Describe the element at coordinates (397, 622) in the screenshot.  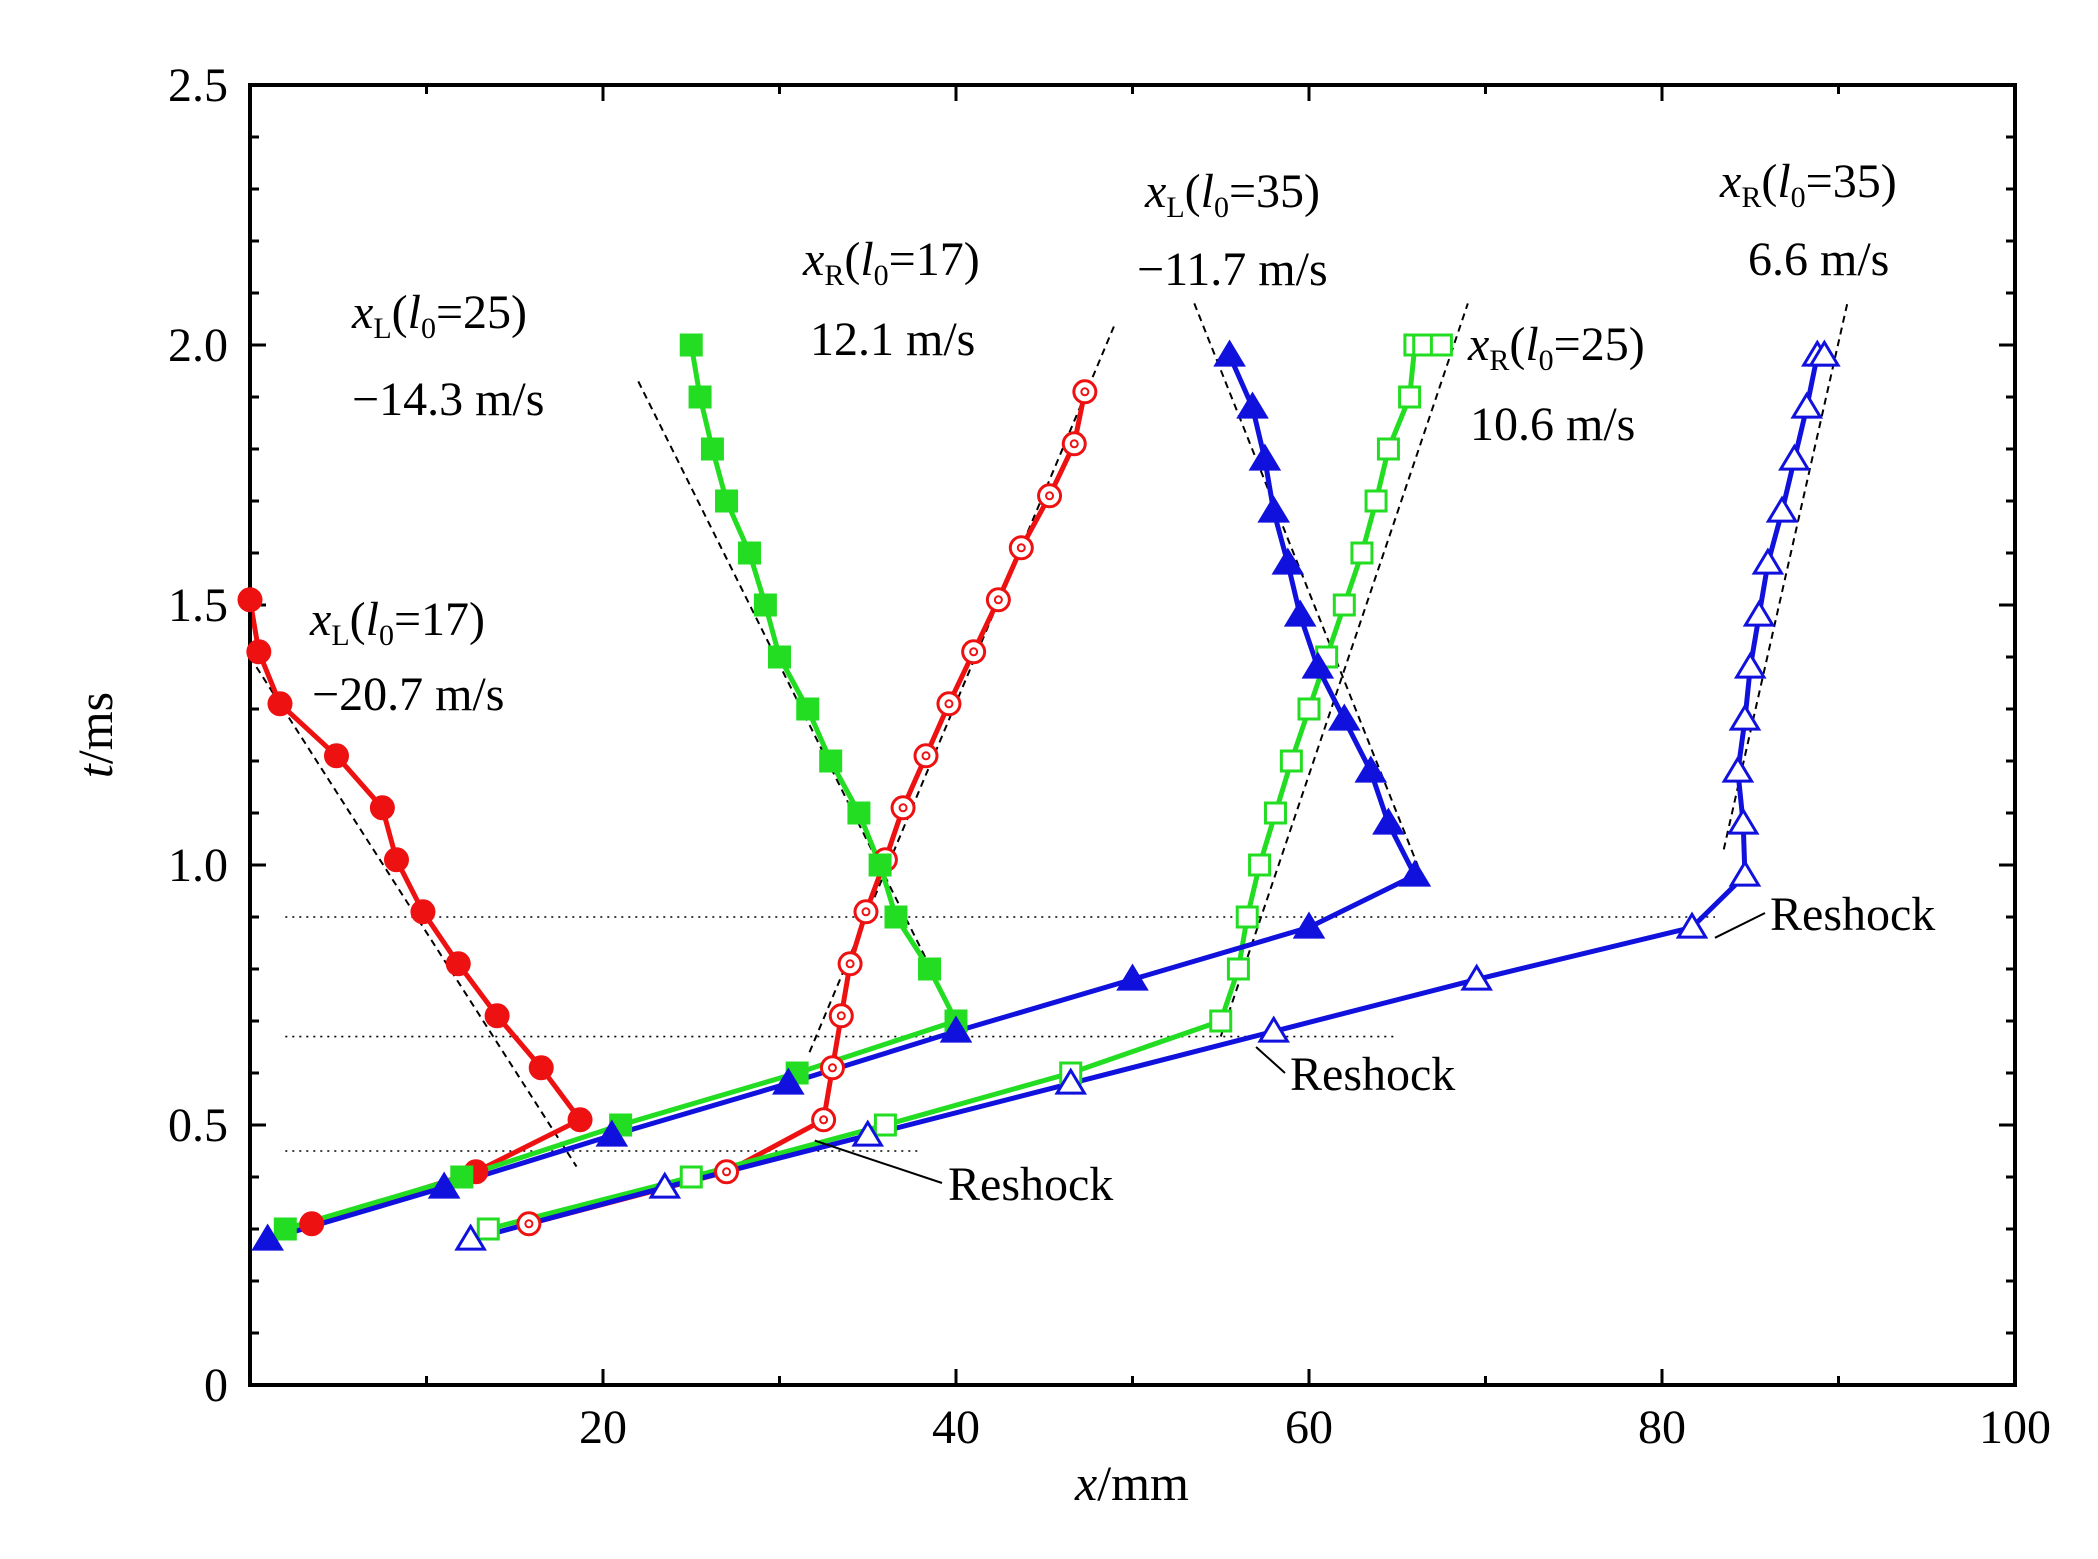
I see `annotation-xL17-label: xL(l0=17)` at that location.